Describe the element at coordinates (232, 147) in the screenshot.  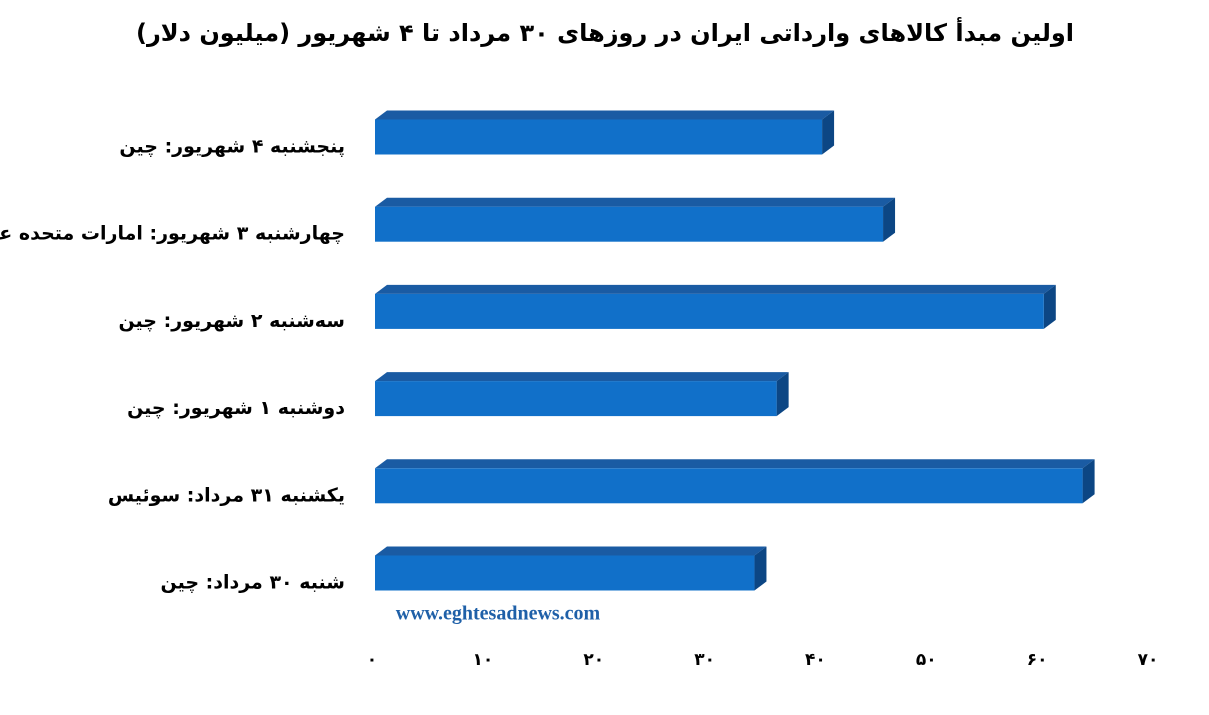
I see `y-tick-label: پنجشنبه ۴ شهریور: چین` at that location.